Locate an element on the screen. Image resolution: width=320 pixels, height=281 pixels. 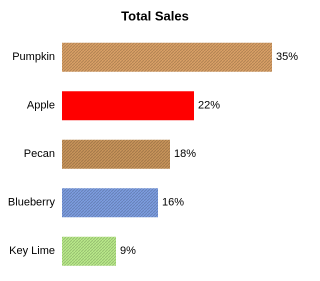
category-label: Pecan is located at coordinates (39, 154).